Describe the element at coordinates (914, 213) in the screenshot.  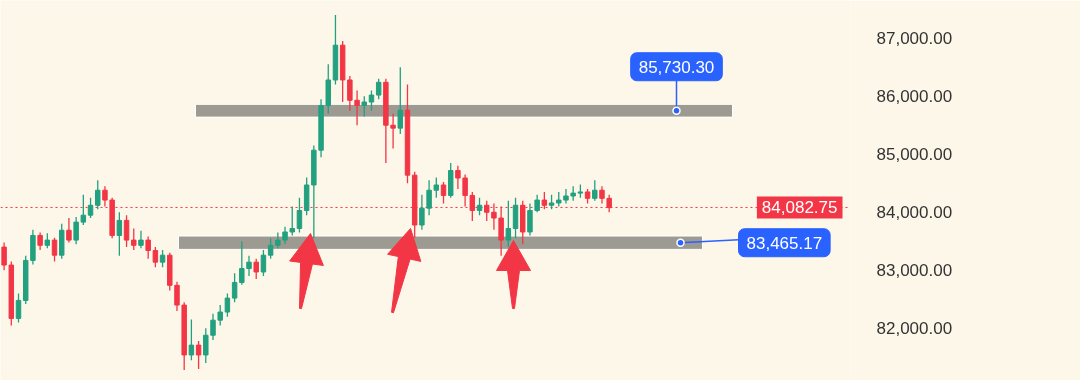
I see `y-tick-label: 84,000.00` at that location.